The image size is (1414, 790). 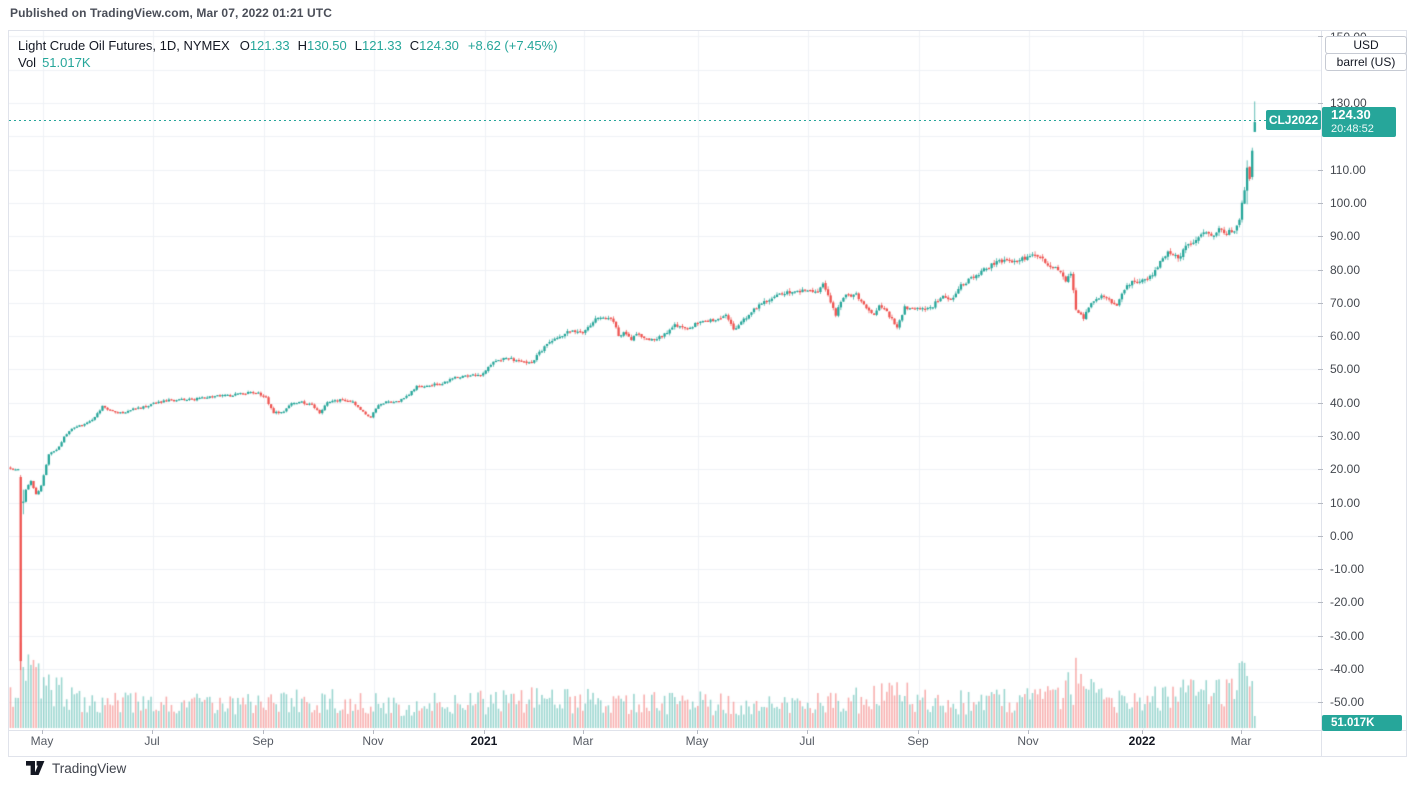 I want to click on last-price-dotted-line, so click(x=637, y=120).